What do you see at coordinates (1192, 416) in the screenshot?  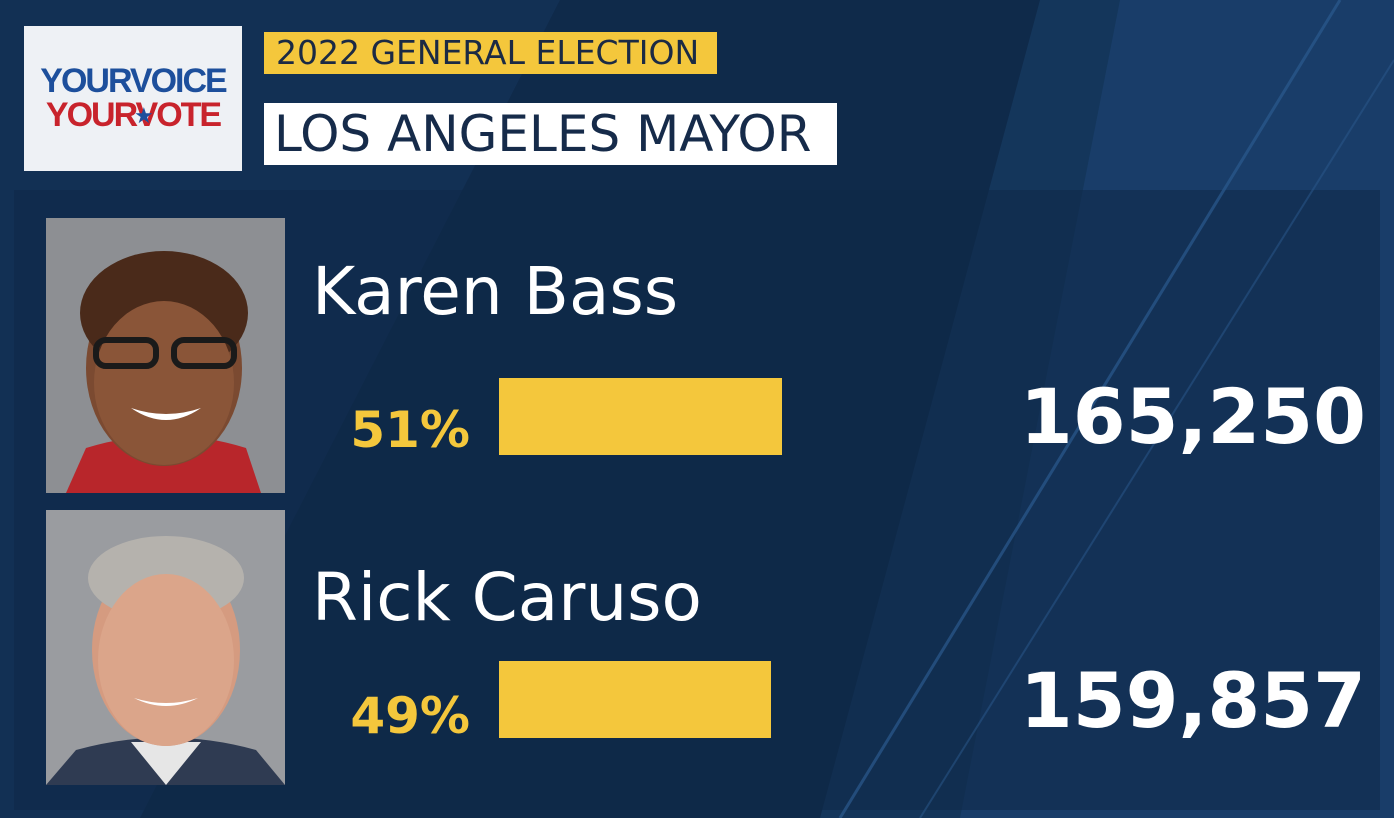 I see `candidate-votes: 165,250` at bounding box center [1192, 416].